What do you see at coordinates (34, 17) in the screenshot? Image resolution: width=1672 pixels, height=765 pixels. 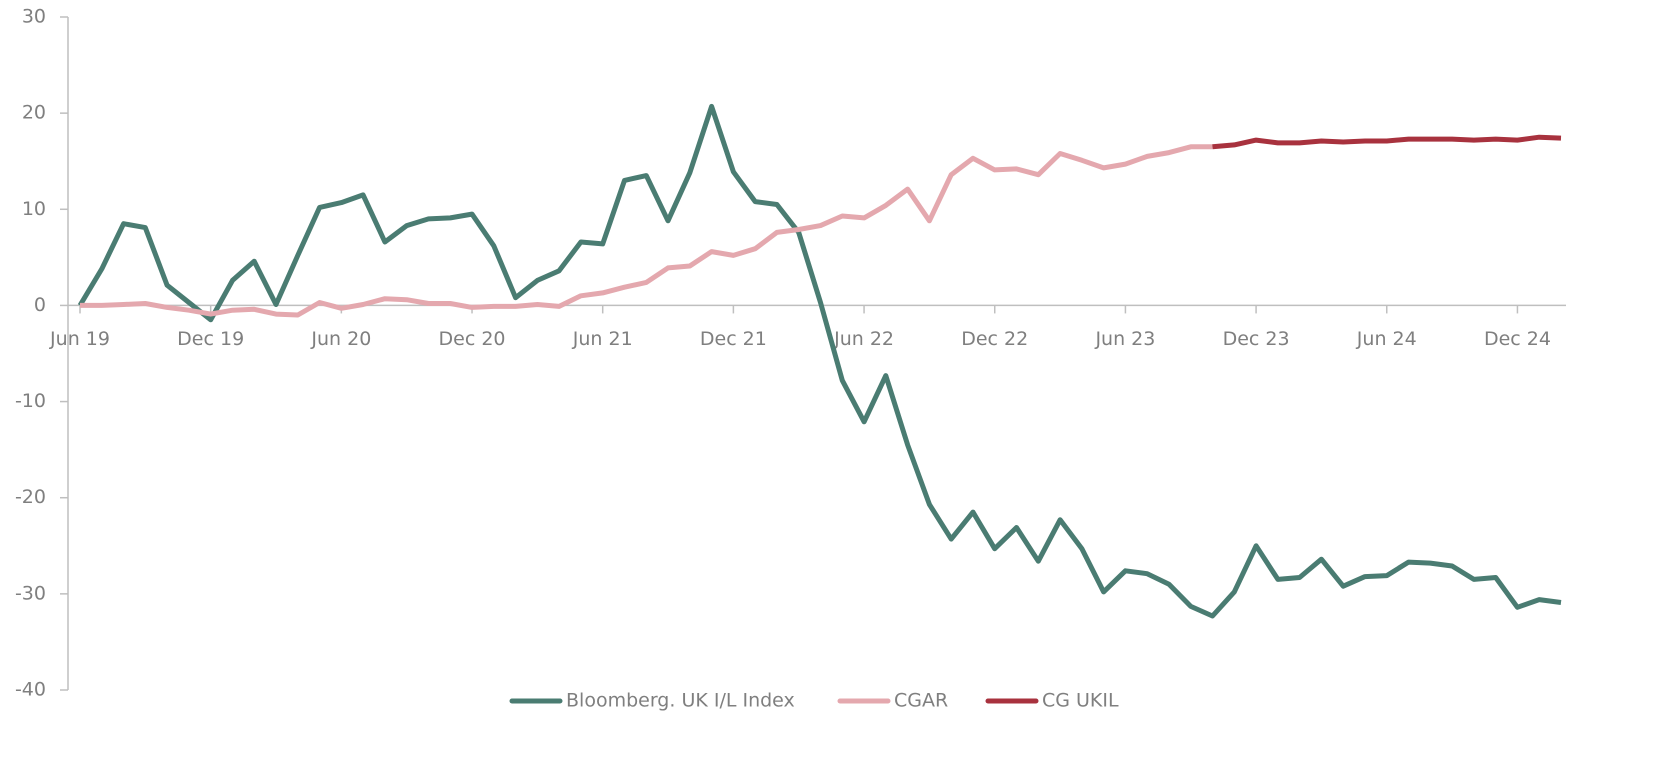 I see `y-tick-label: 30` at bounding box center [34, 17].